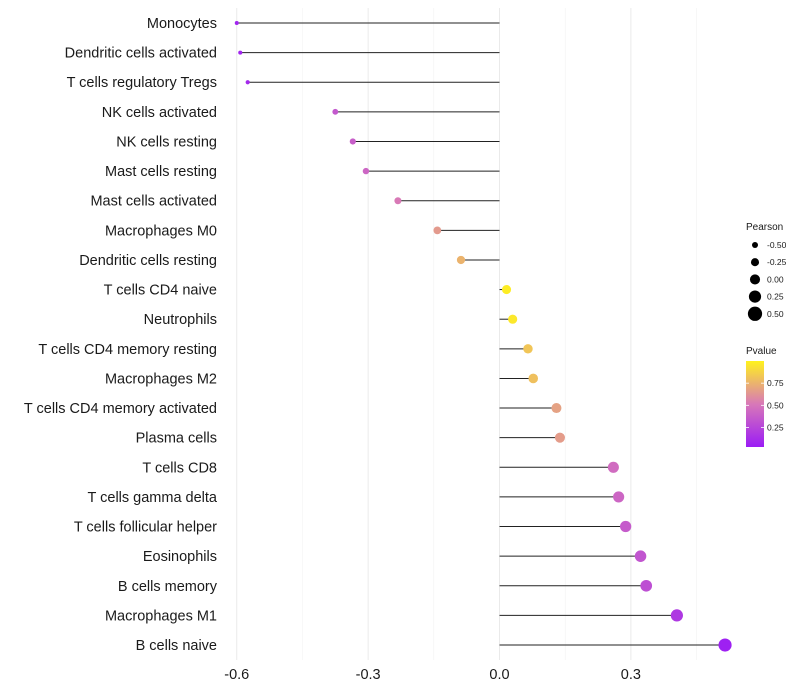 The width and height of the screenshot is (800, 700). Describe the element at coordinates (161, 231) in the screenshot. I see `category-label: Macrophages M0` at that location.